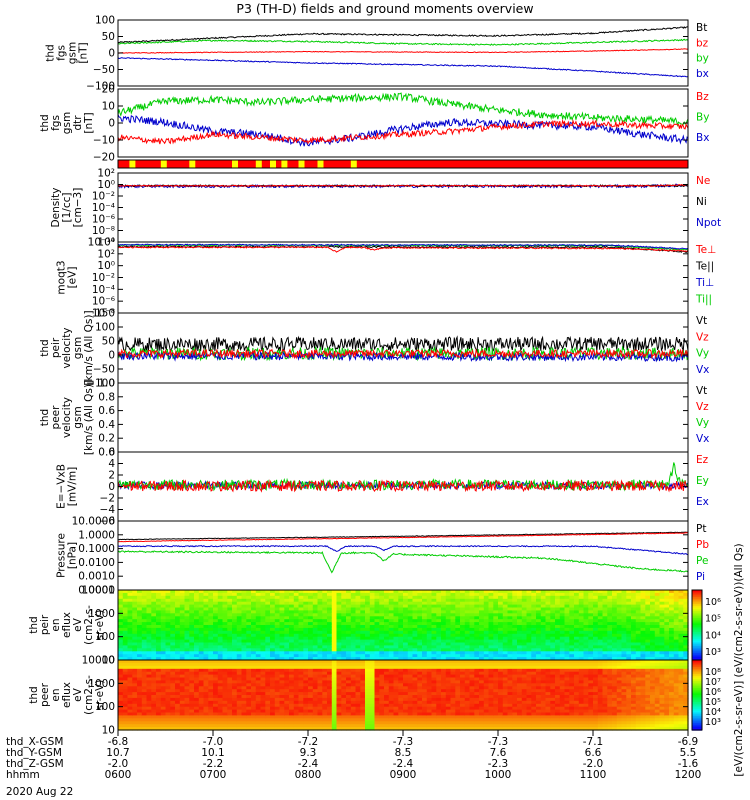  Describe the element at coordinates (89, 122) in the screenshot. I see `y-axis-label-line: [nT]` at that location.